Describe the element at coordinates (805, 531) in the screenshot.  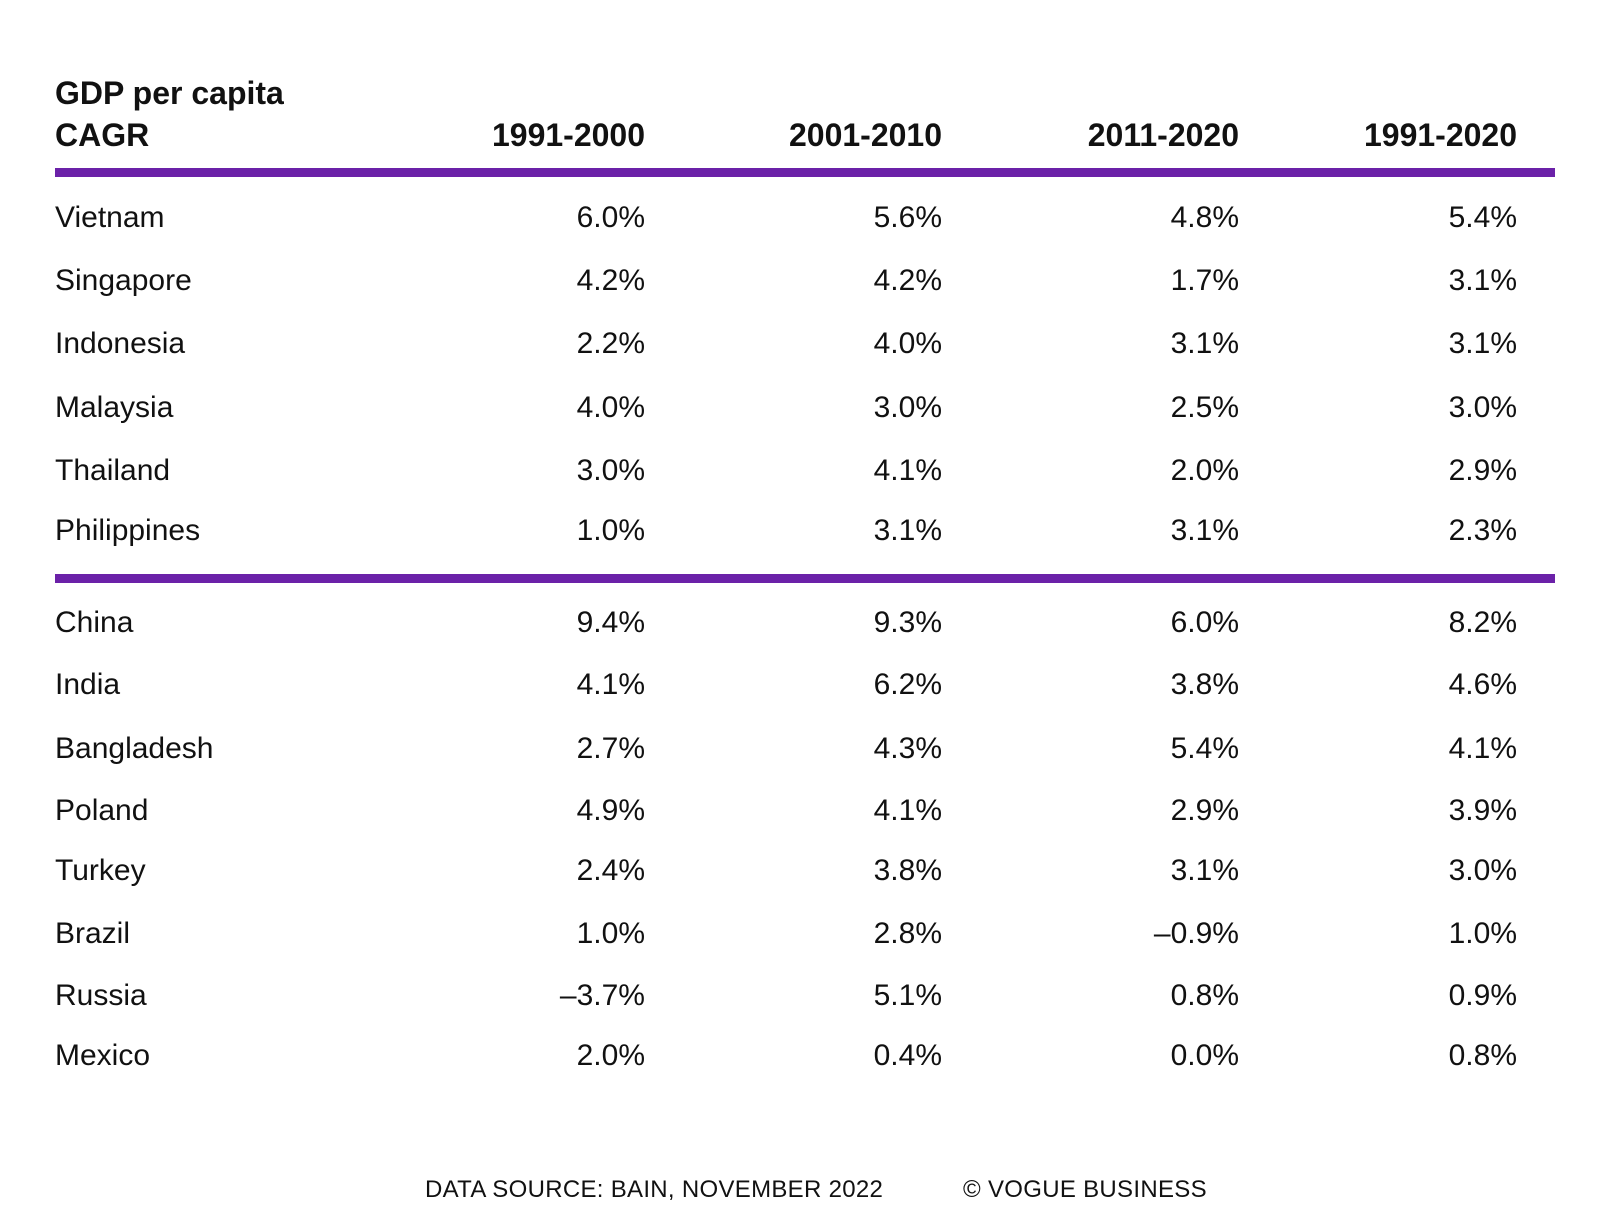
I see `table-row: Philippines 1.0% 3.1% 3.1% 2.3%` at that location.